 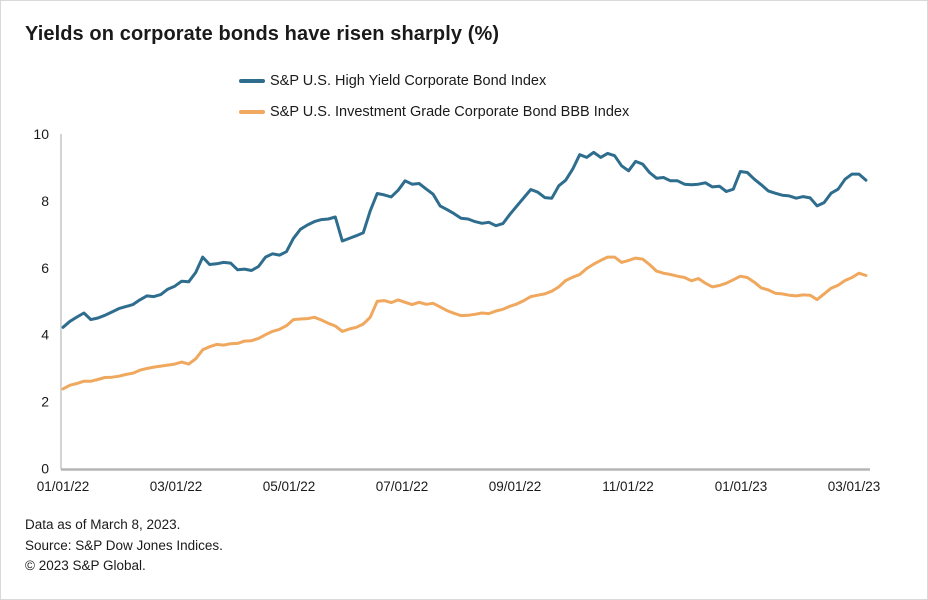 What do you see at coordinates (741, 486) in the screenshot?
I see `x-tick-label: 01/01/23` at bounding box center [741, 486].